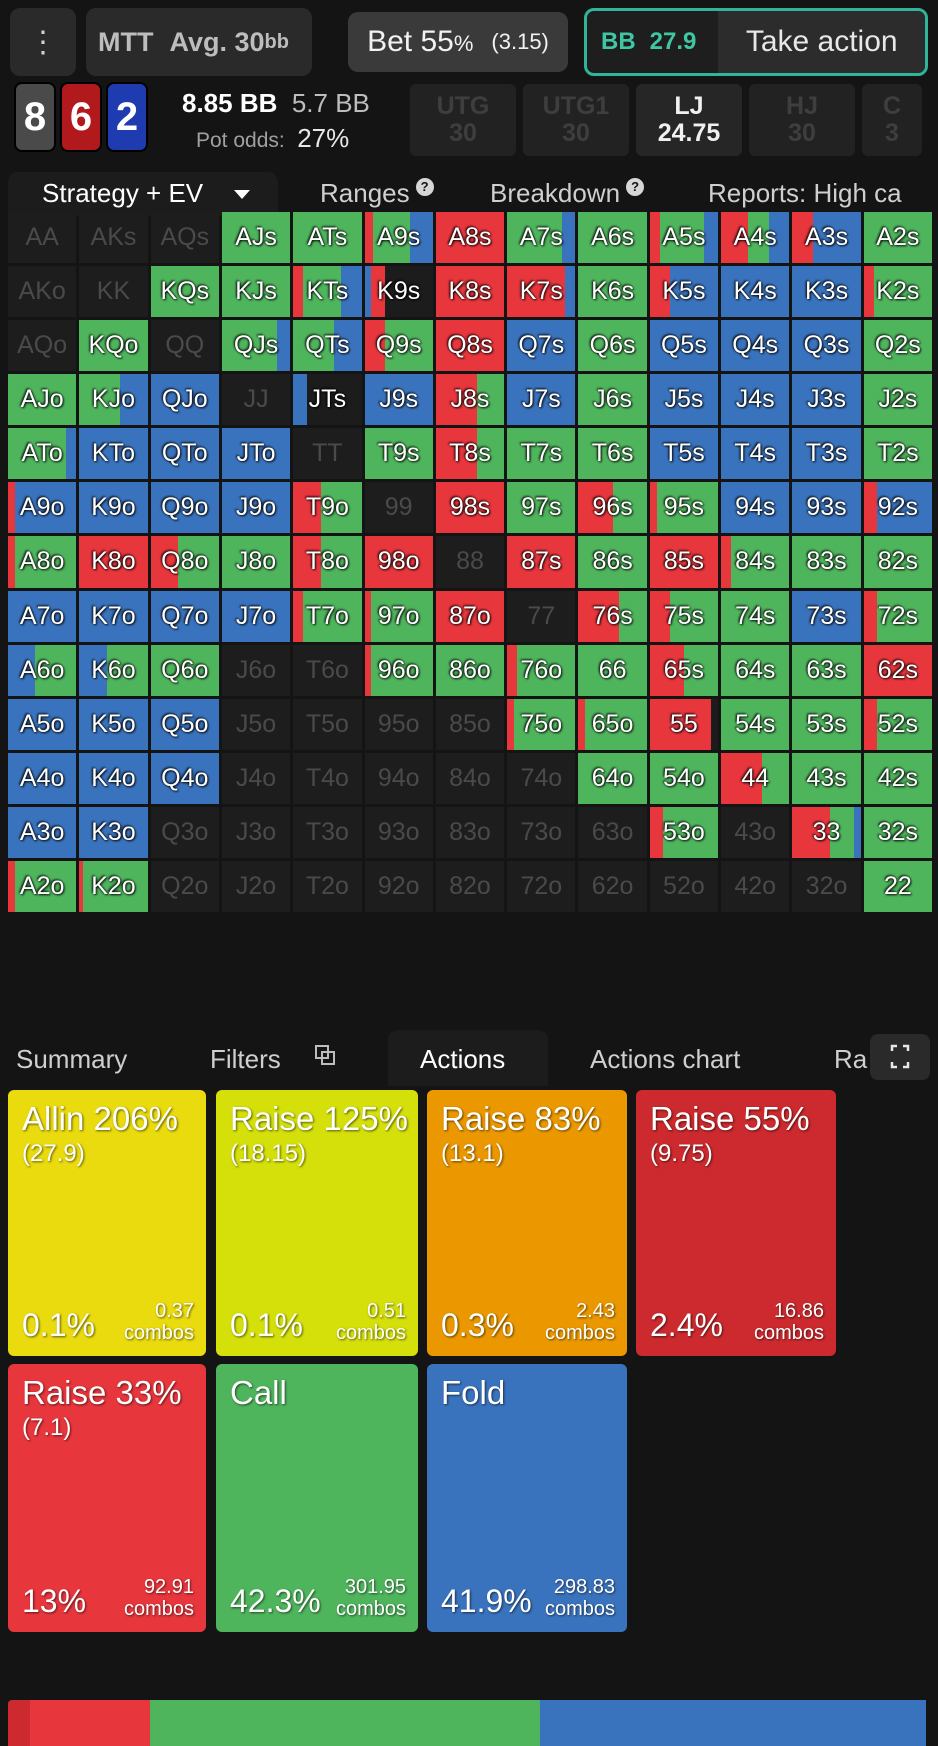 Image resolution: width=938 pixels, height=1746 pixels. What do you see at coordinates (821, 42) in the screenshot?
I see `take-action-button: Take action` at bounding box center [821, 42].